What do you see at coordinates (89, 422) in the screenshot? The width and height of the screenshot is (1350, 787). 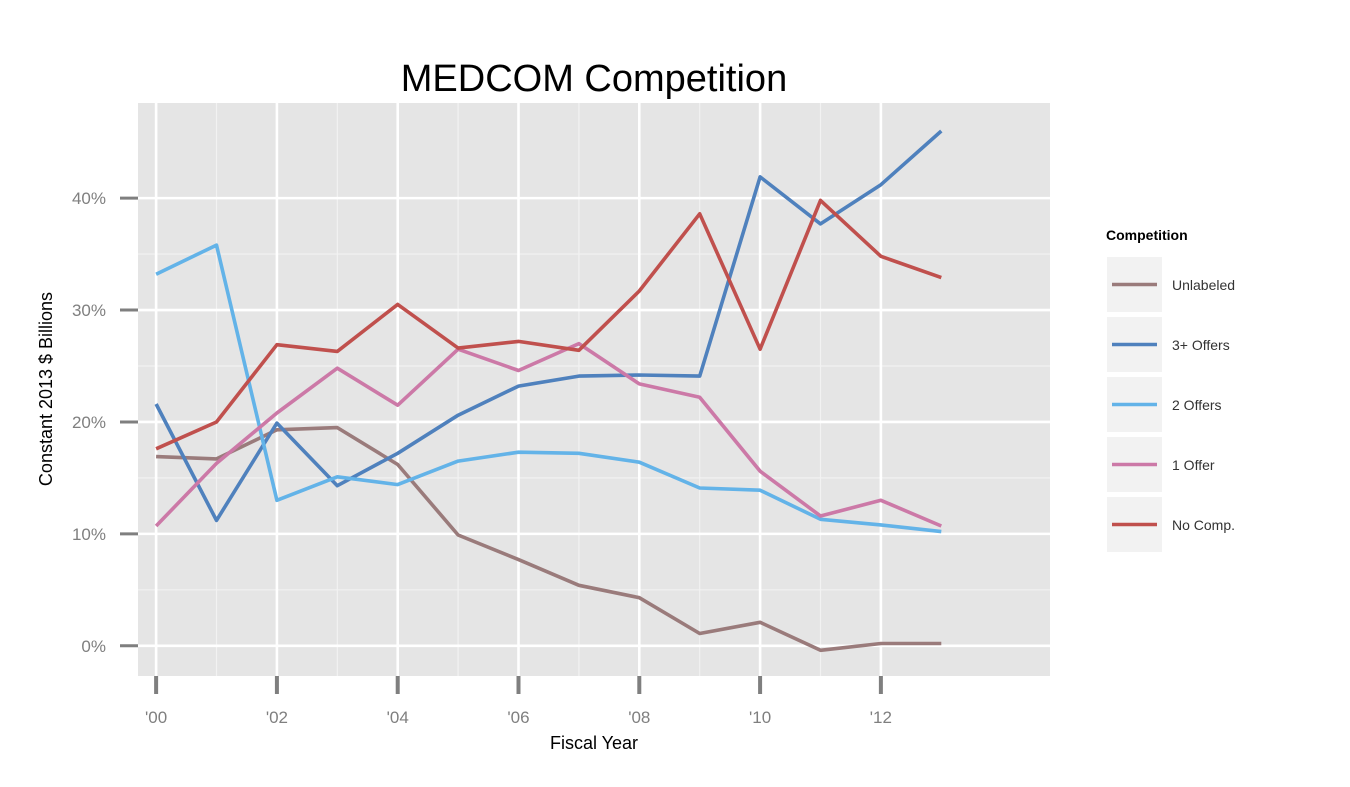 I see `y-tick-label: 20%` at bounding box center [89, 422].